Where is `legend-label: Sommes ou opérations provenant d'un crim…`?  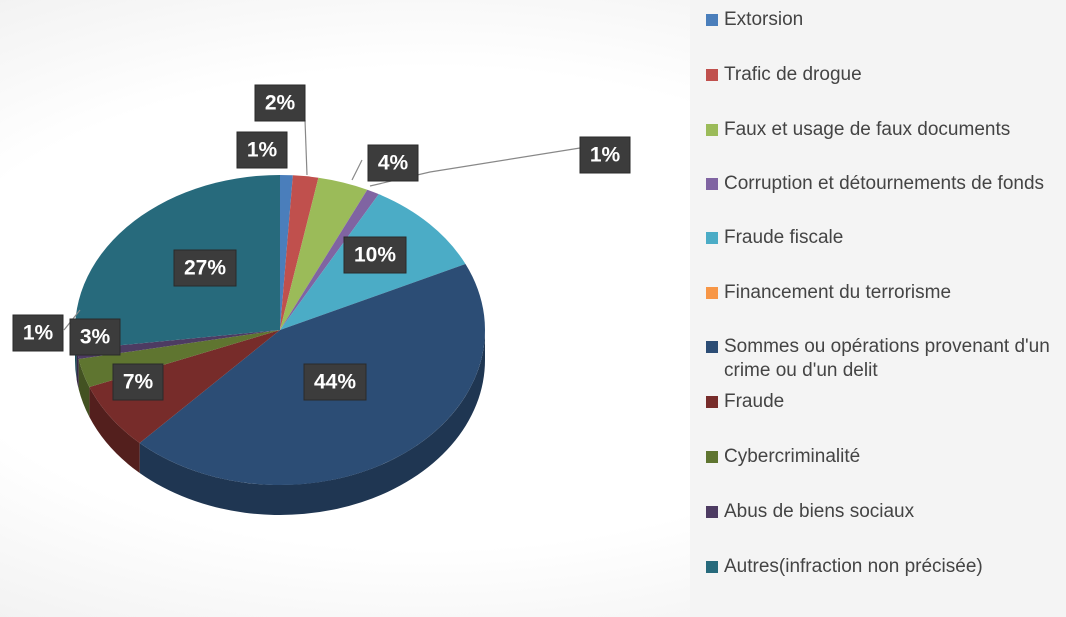
legend-label: Sommes ou opérations provenant d'un crim… is located at coordinates (887, 358).